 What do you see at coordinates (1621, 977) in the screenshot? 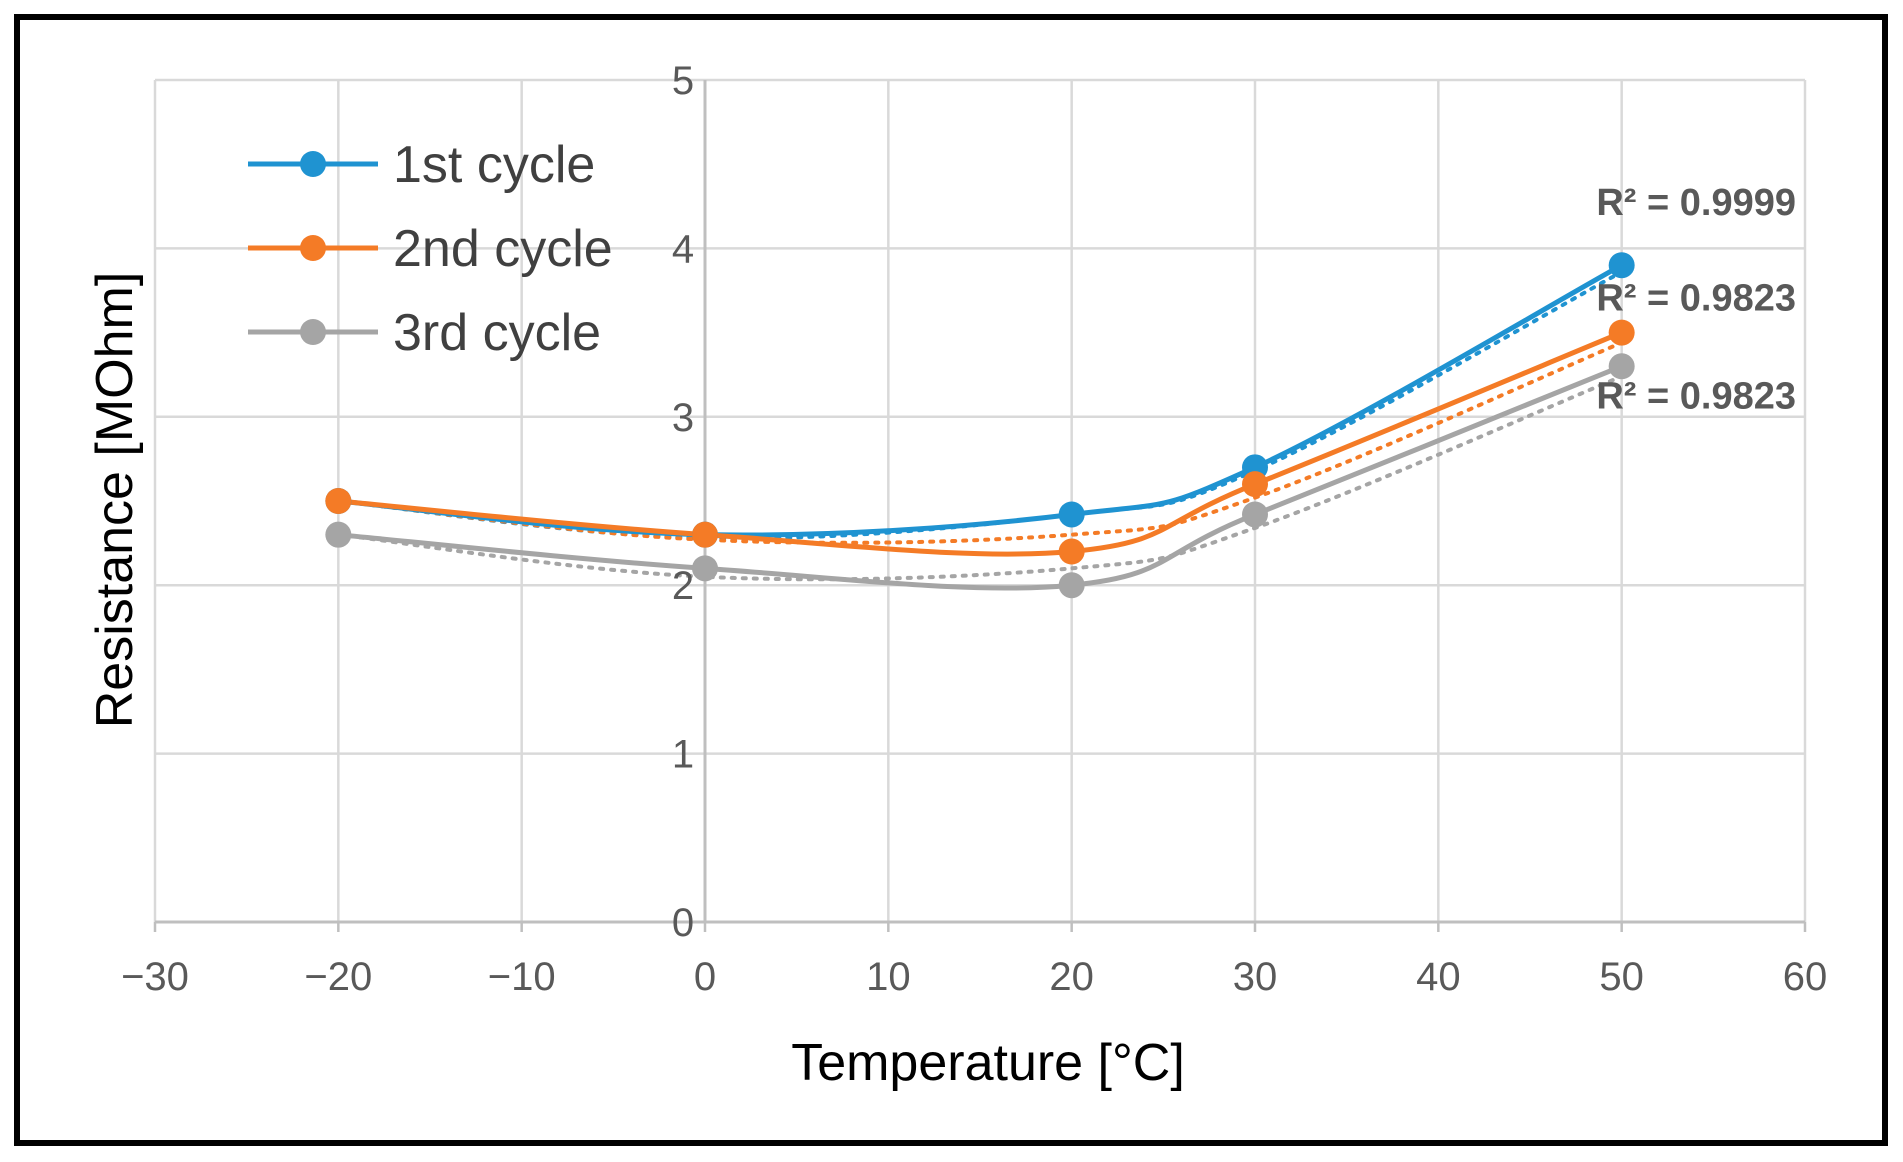
I see `x-tick-label: 50` at bounding box center [1621, 977].